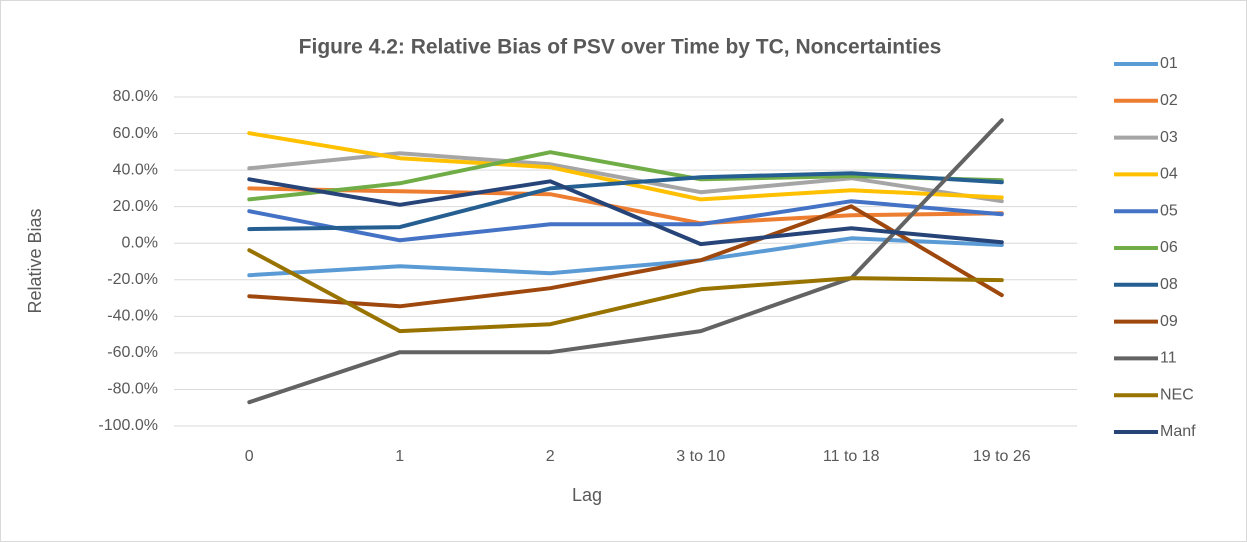 The width and height of the screenshot is (1247, 542). Describe the element at coordinates (135, 169) in the screenshot. I see `y-tick-label: 40.0%` at that location.